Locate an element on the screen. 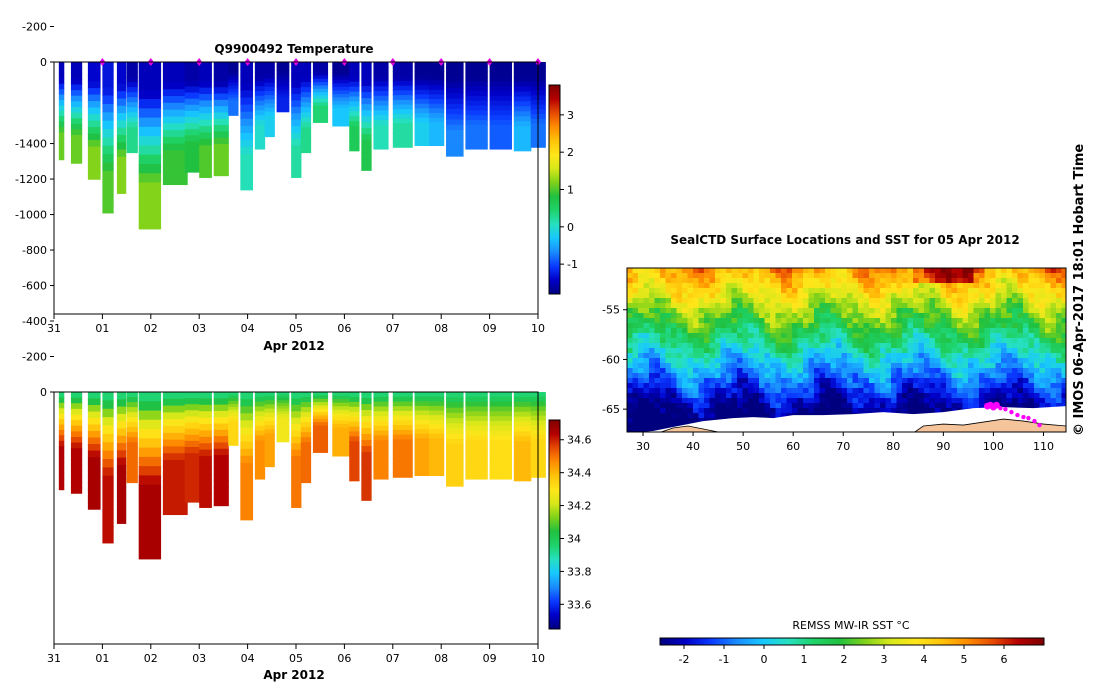 This screenshot has width=1099, height=700. salinity-y-axis: 0-200-400-600-800-1000-1200-1400 is located at coordinates (34, 268).